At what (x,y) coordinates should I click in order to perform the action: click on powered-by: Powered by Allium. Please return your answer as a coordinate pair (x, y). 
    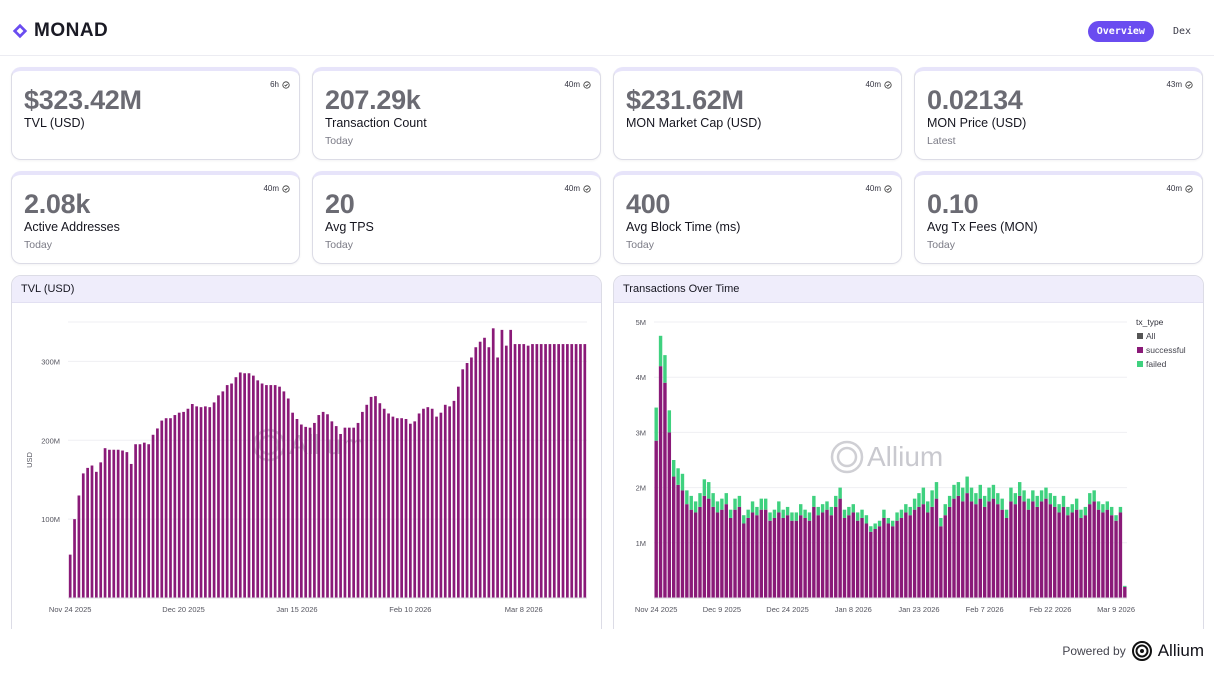
    Looking at the image, I should click on (1133, 651).